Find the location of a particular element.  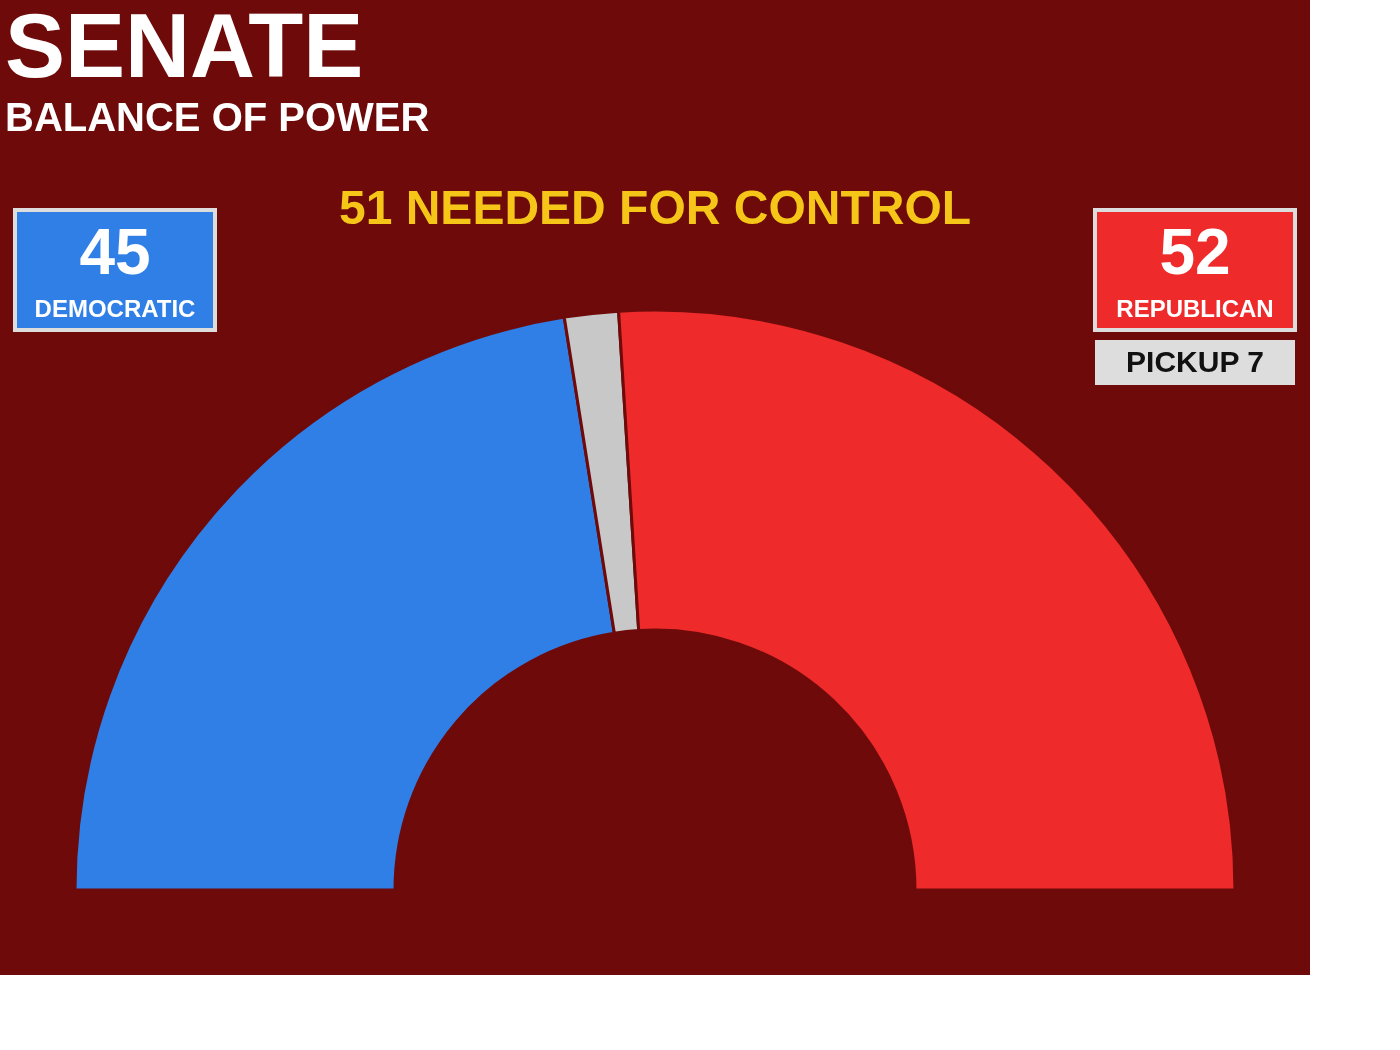

text: 51 NEEDED FOR CONTROL is located at coordinates (655, 207).